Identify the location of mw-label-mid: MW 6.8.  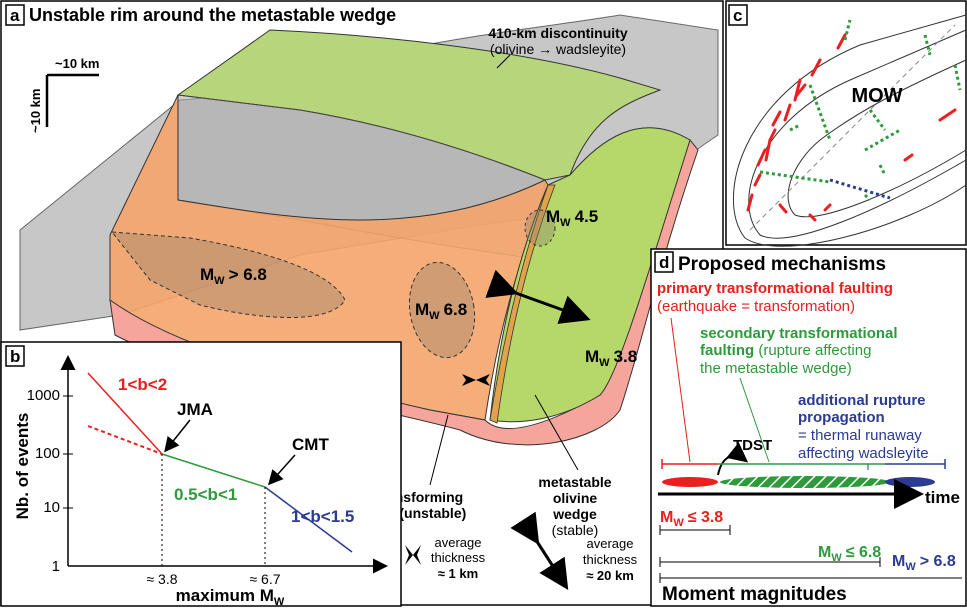
(441, 311).